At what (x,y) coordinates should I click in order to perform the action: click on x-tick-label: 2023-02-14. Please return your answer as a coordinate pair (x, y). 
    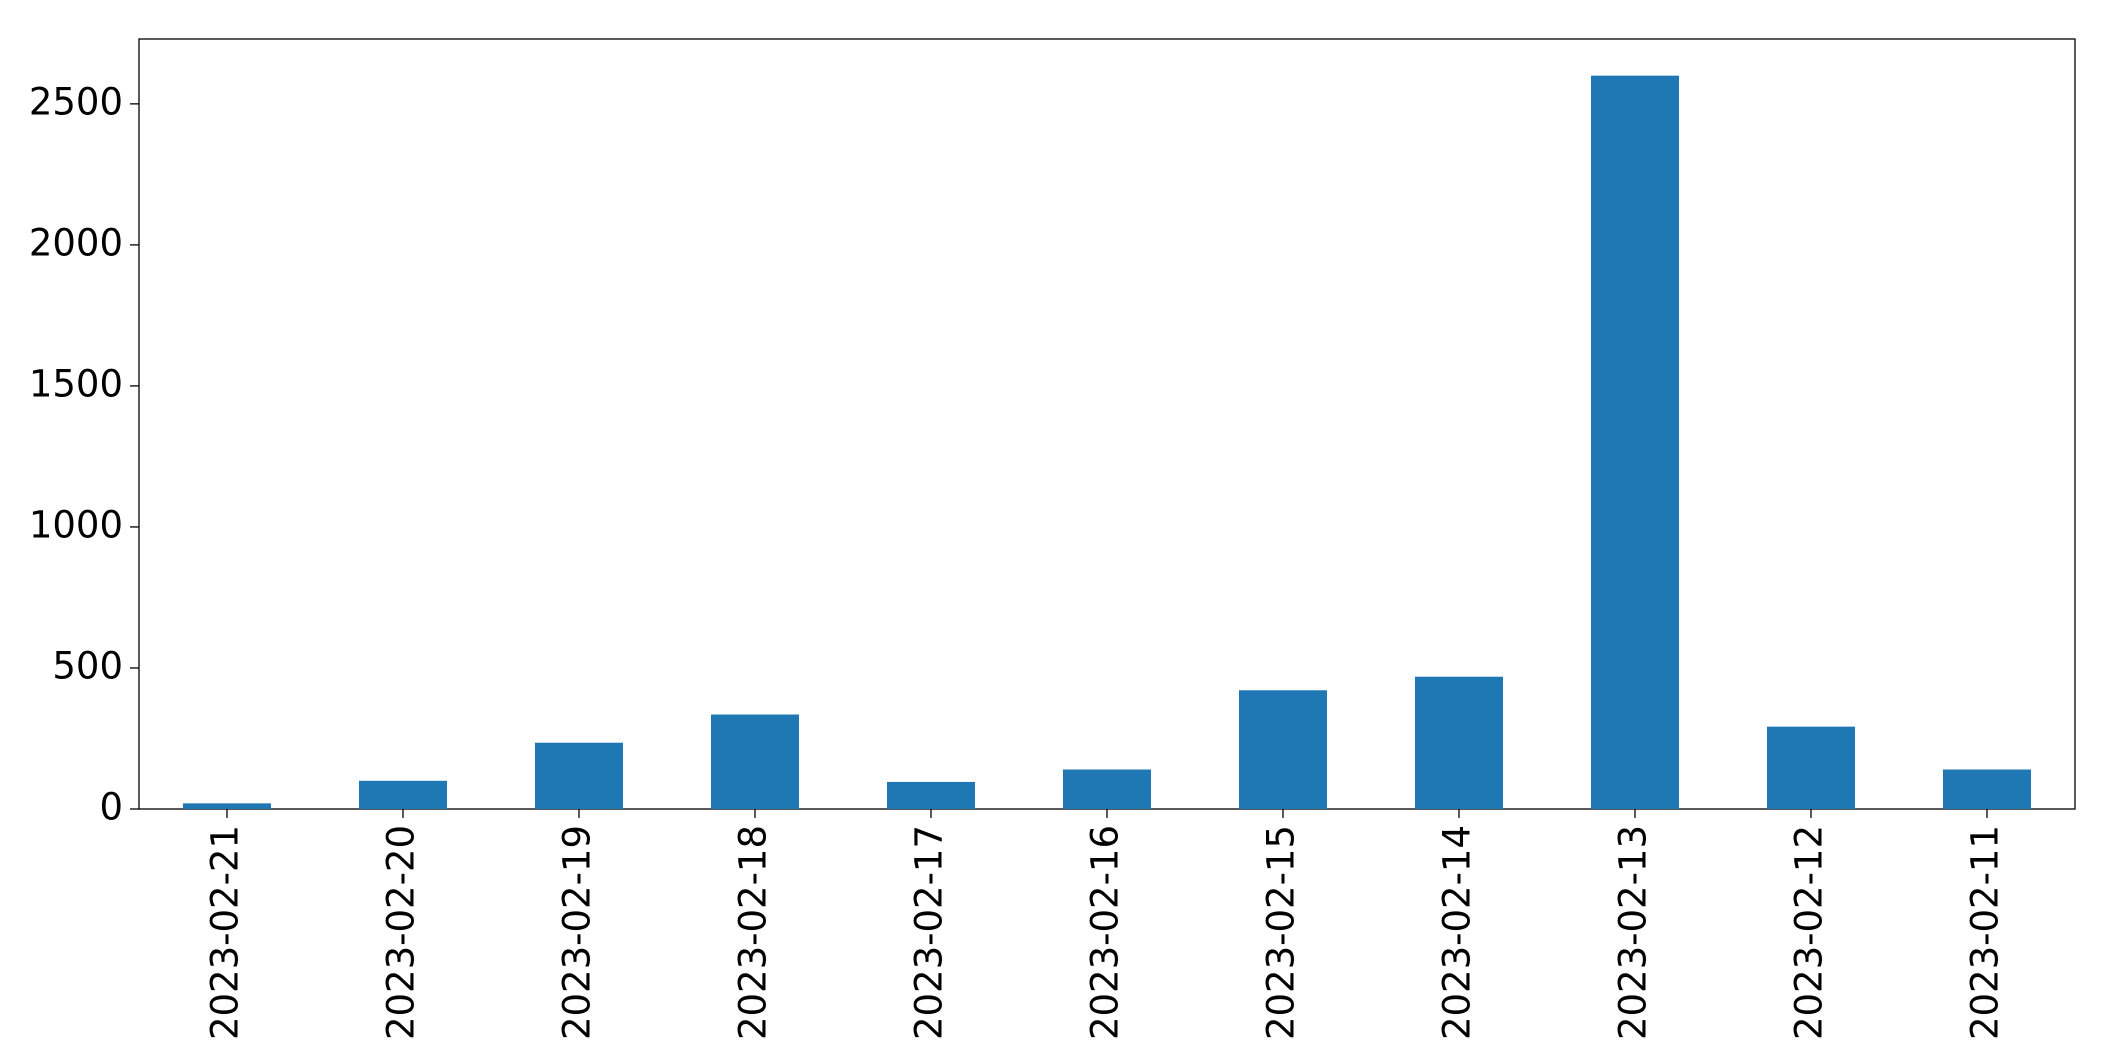
    Looking at the image, I should click on (1457, 932).